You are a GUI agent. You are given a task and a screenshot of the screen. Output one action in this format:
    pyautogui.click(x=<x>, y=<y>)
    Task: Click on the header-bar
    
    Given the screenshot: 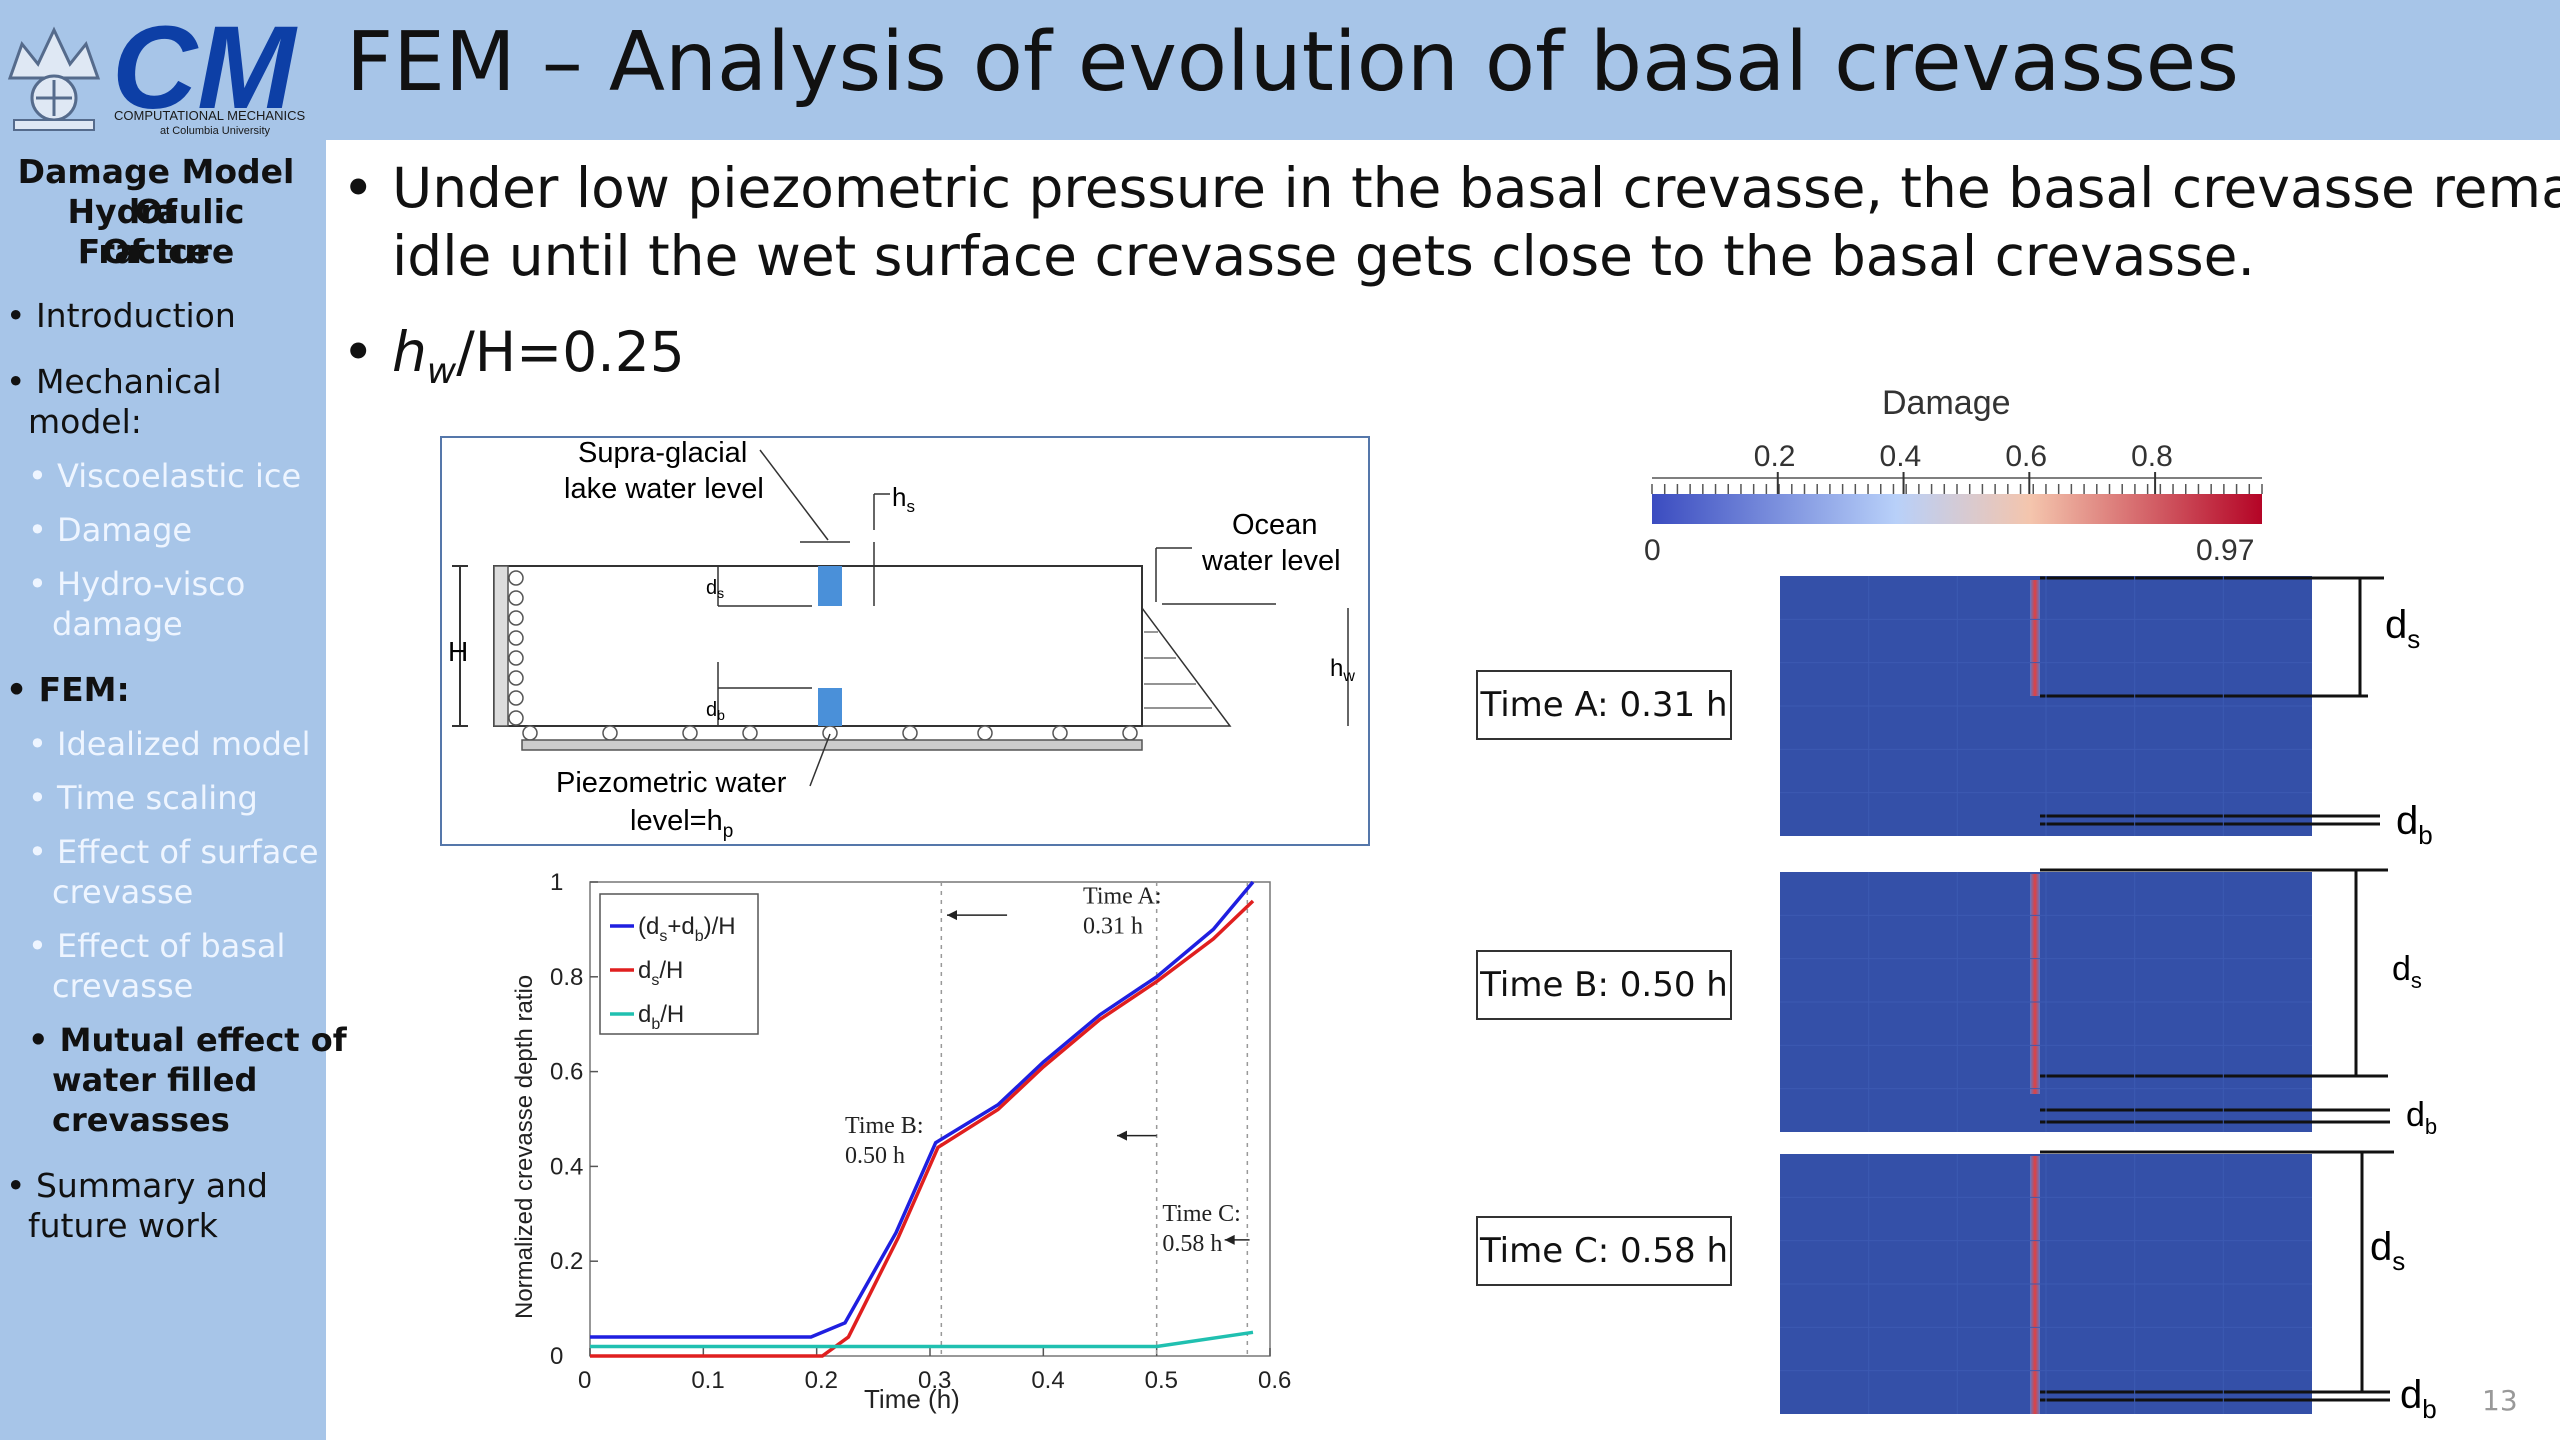 What is the action you would take?
    pyautogui.click(x=1280, y=70)
    